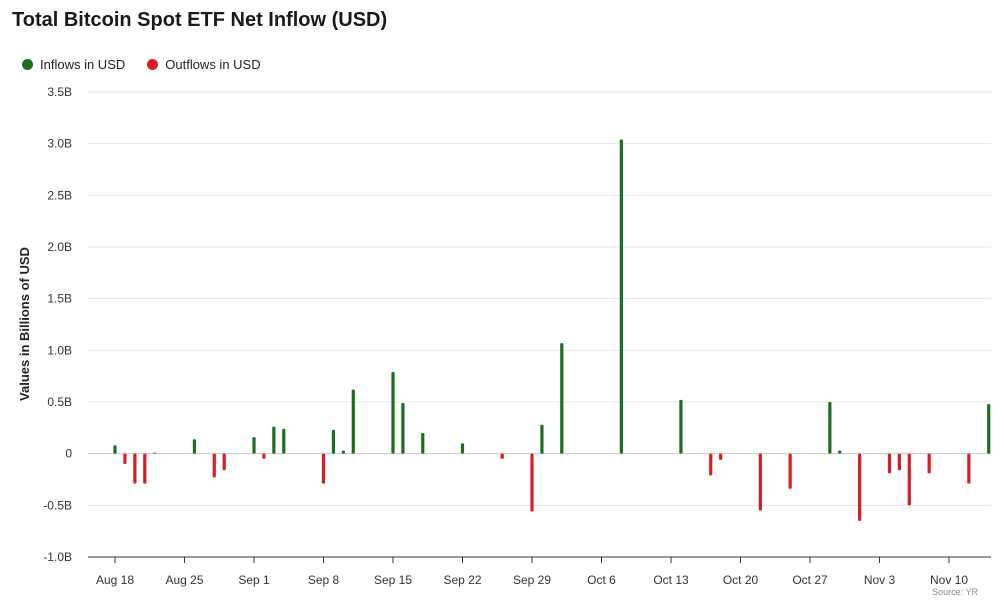  I want to click on x-tick-label: Oct 13, so click(671, 580).